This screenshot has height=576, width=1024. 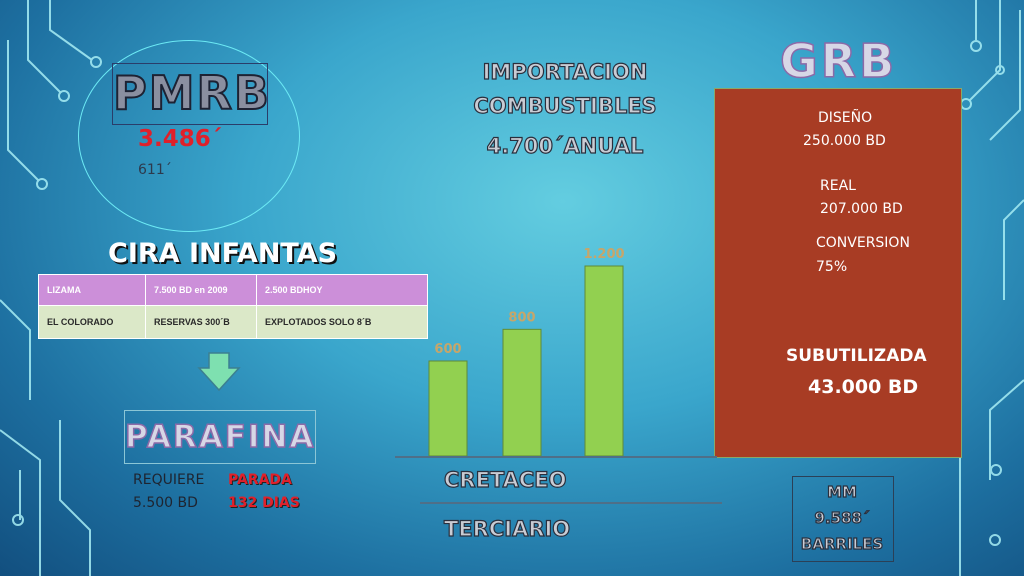 I want to click on parafina-requiere: REQUIERE, so click(x=169, y=480).